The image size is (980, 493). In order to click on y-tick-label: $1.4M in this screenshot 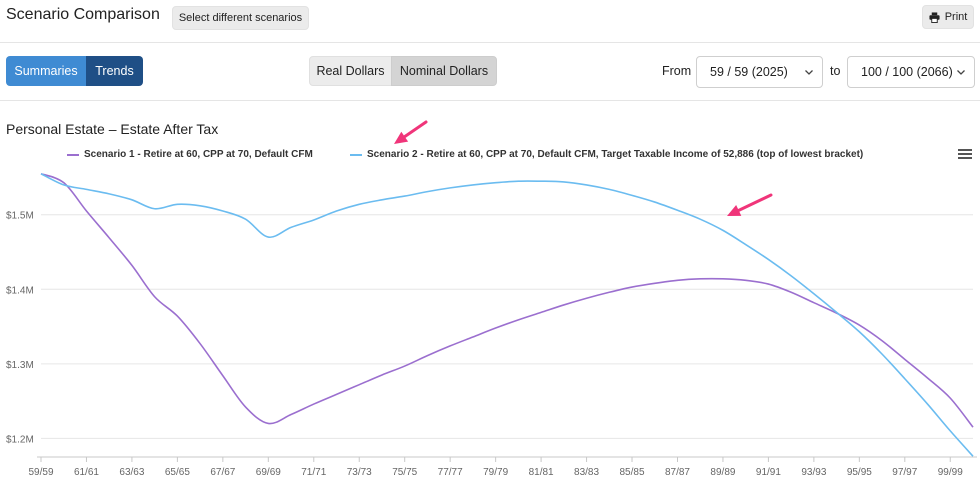, I will do `click(20, 290)`.